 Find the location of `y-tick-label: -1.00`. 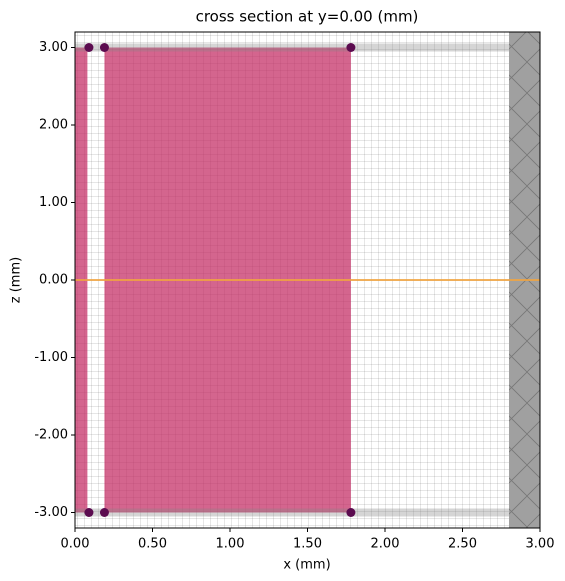

y-tick-label: -1.00 is located at coordinates (51, 357).